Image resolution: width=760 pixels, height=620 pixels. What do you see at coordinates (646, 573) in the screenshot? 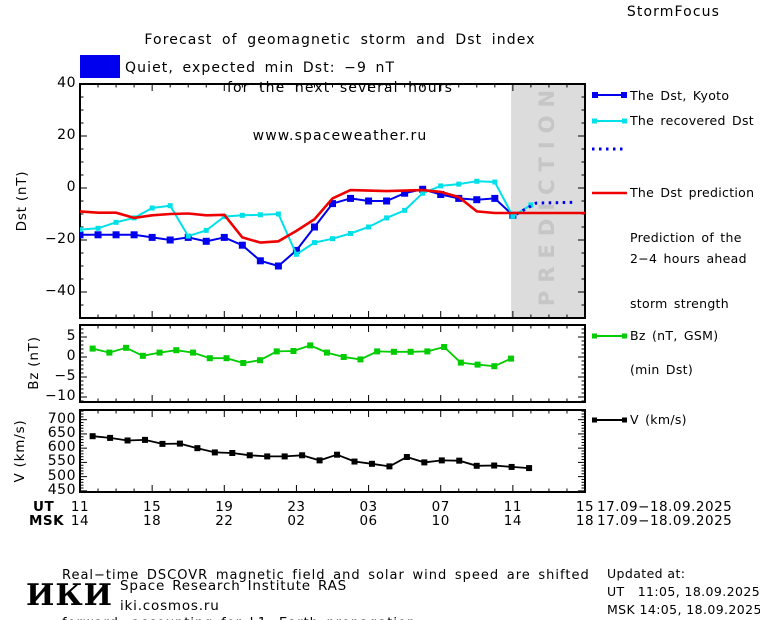
I see `updated-label: Updated at:` at bounding box center [646, 573].